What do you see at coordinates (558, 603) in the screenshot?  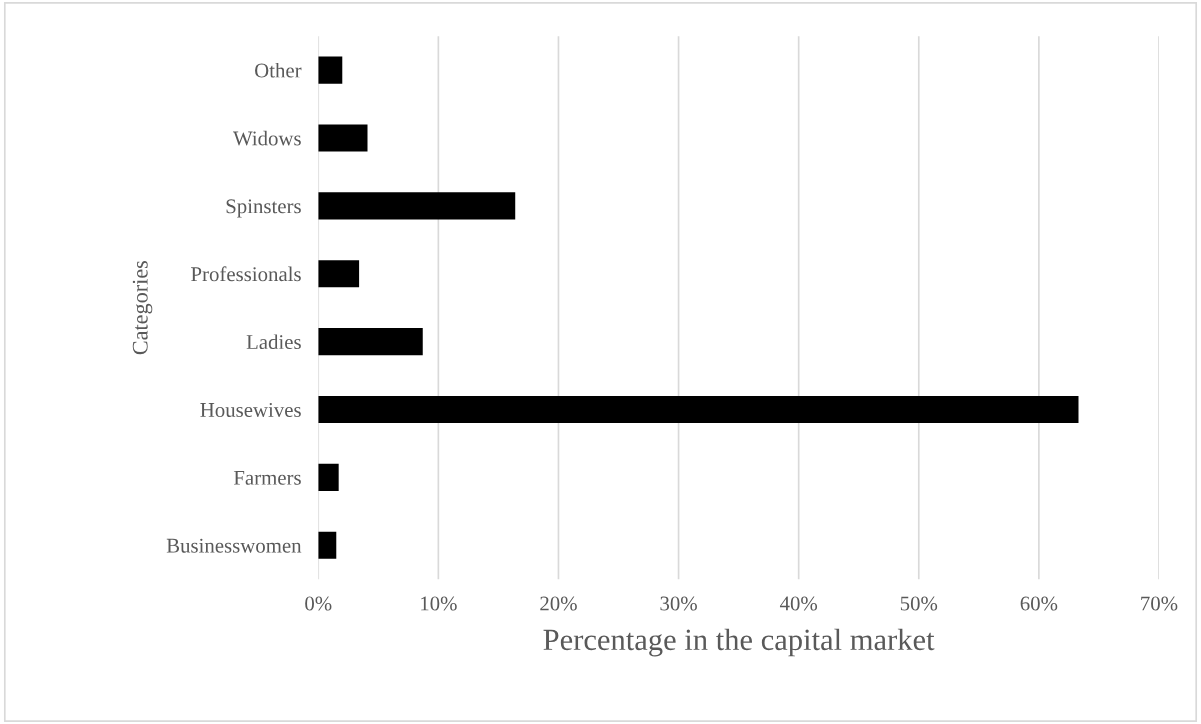 I see `x-tick-label: 20%` at bounding box center [558, 603].